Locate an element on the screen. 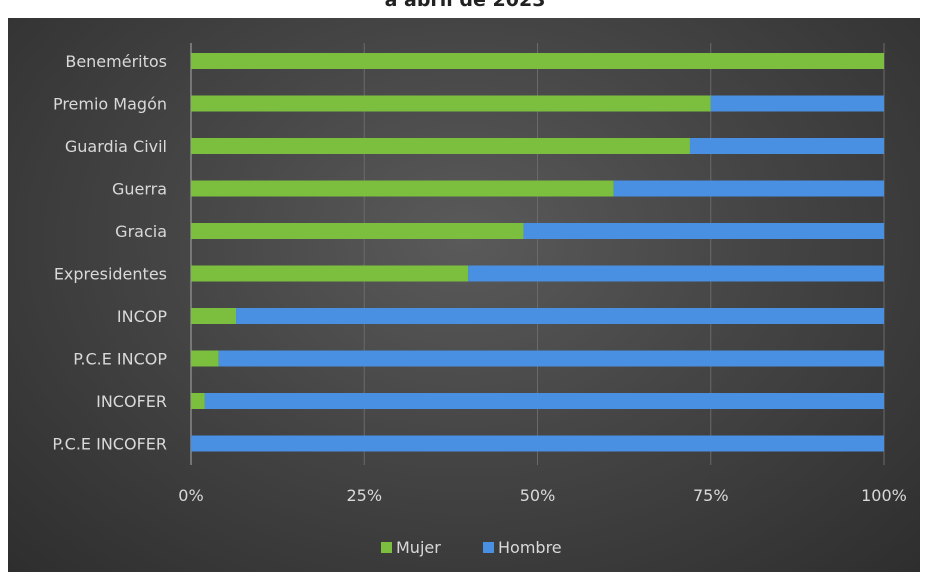  x-tick-label: 25% is located at coordinates (364, 495).